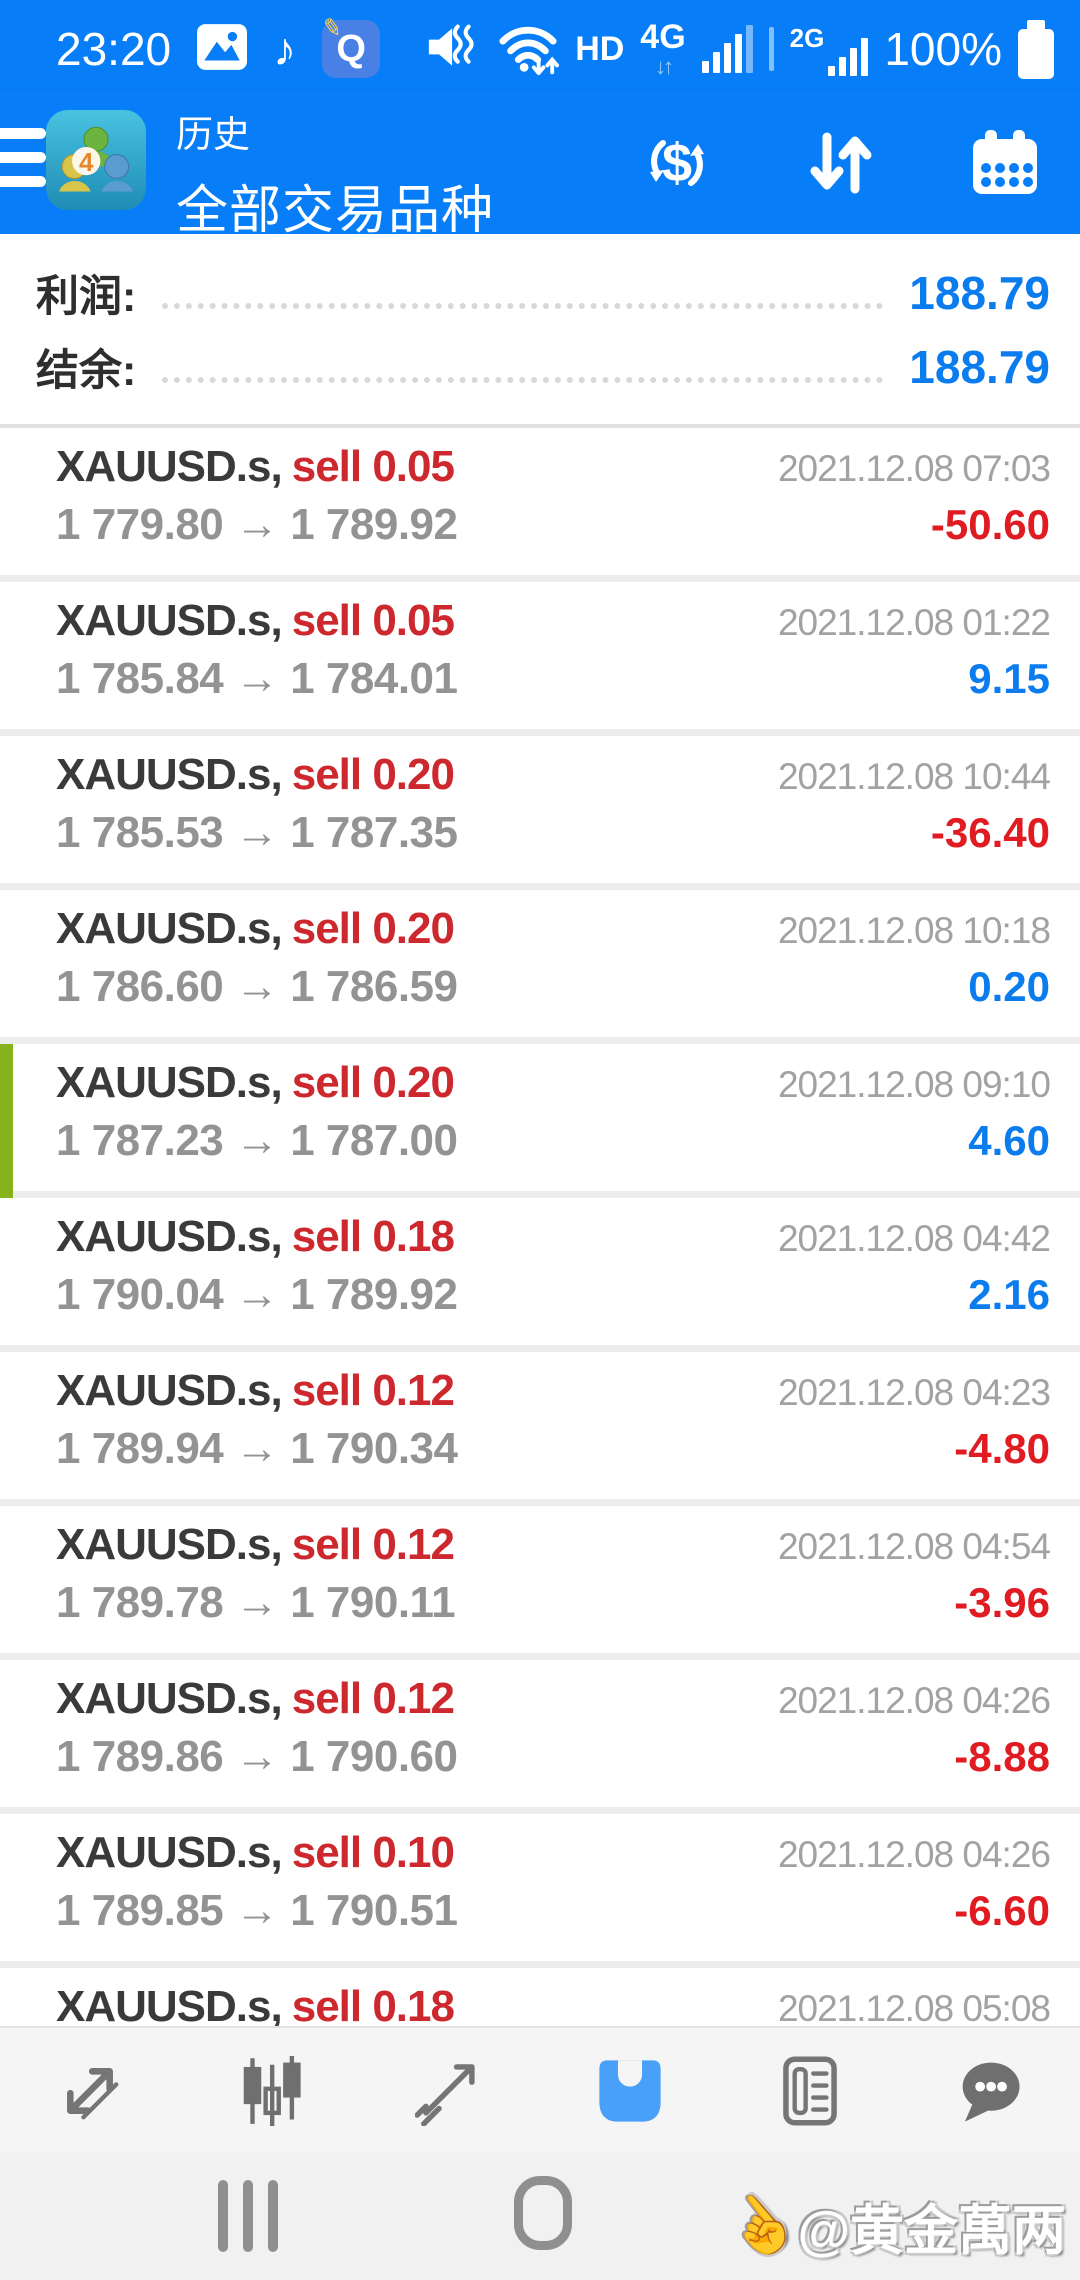 The height and width of the screenshot is (2280, 1080). What do you see at coordinates (663, 48) in the screenshot?
I see `network-4g-indicator: 4G ↓↑` at bounding box center [663, 48].